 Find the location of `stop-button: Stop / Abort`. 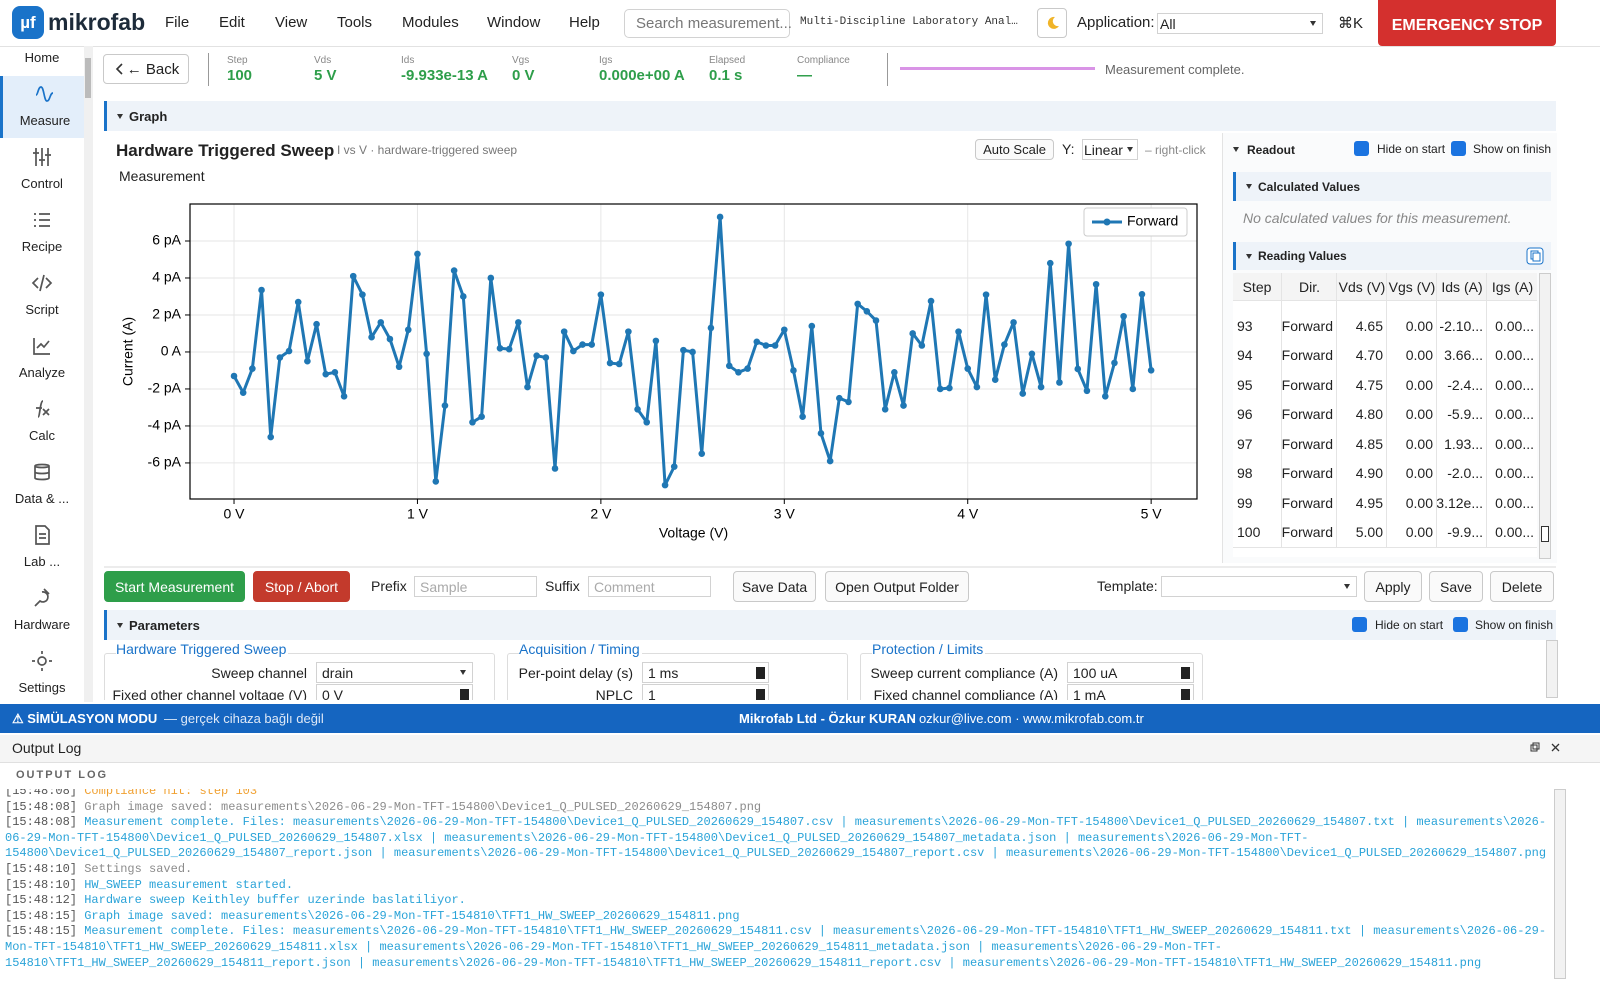

stop-button: Stop / Abort is located at coordinates (301, 586).